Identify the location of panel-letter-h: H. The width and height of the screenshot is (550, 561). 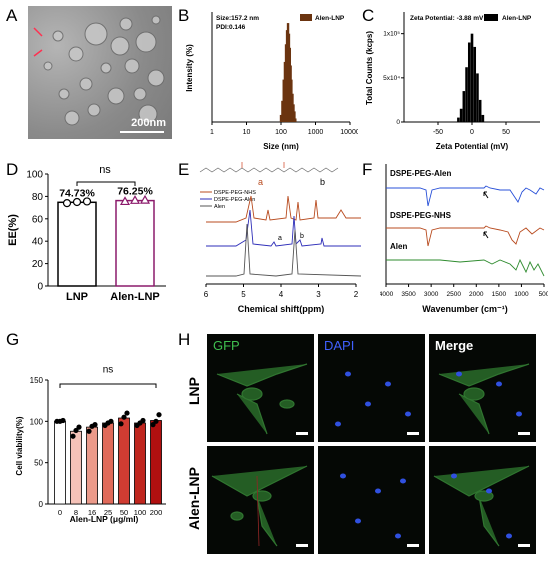
(184, 339).